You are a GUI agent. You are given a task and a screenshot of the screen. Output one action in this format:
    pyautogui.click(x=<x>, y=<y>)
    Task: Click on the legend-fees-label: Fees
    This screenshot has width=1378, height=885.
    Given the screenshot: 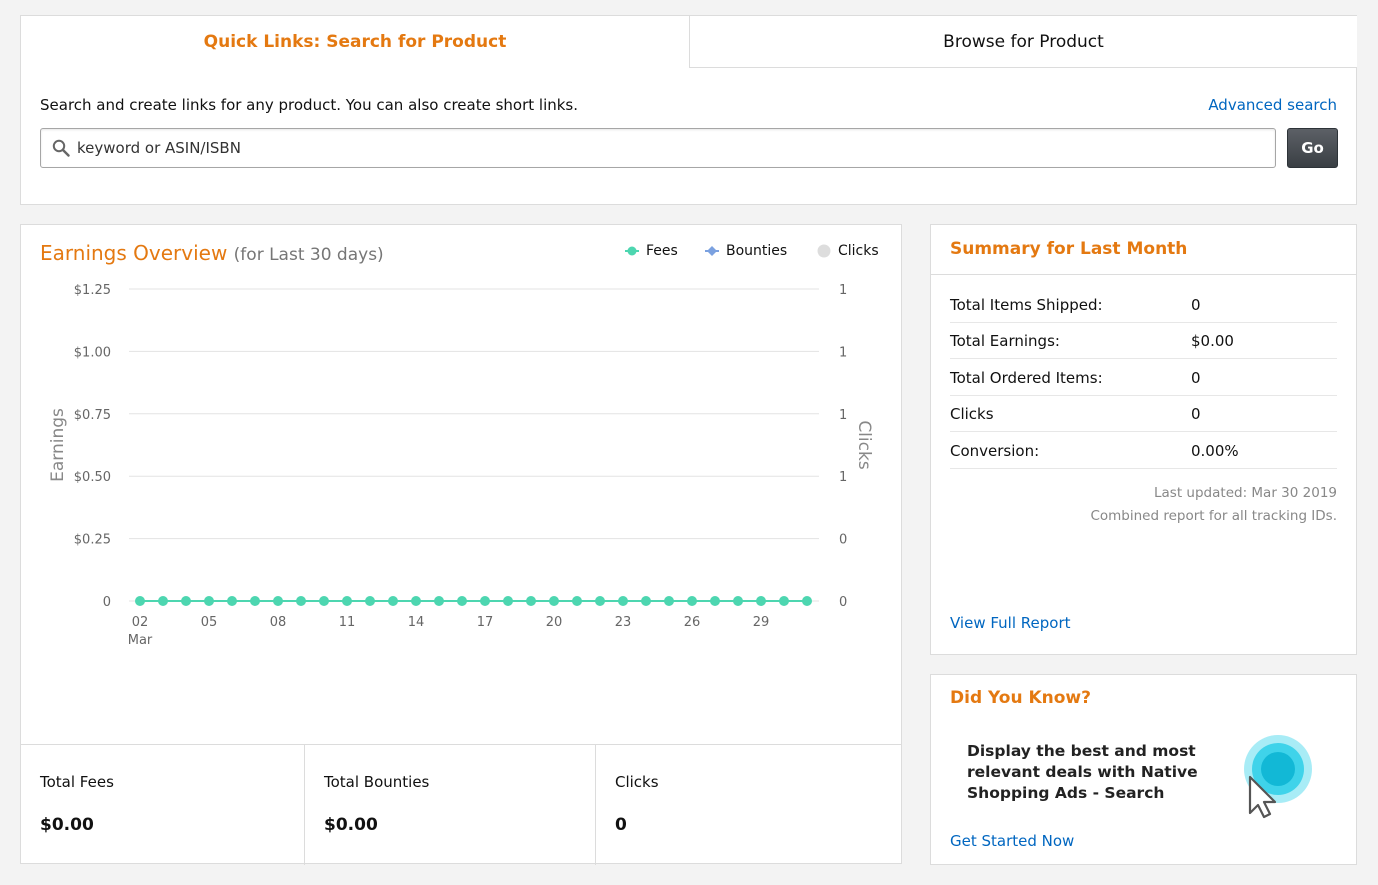 What is the action you would take?
    pyautogui.click(x=662, y=251)
    